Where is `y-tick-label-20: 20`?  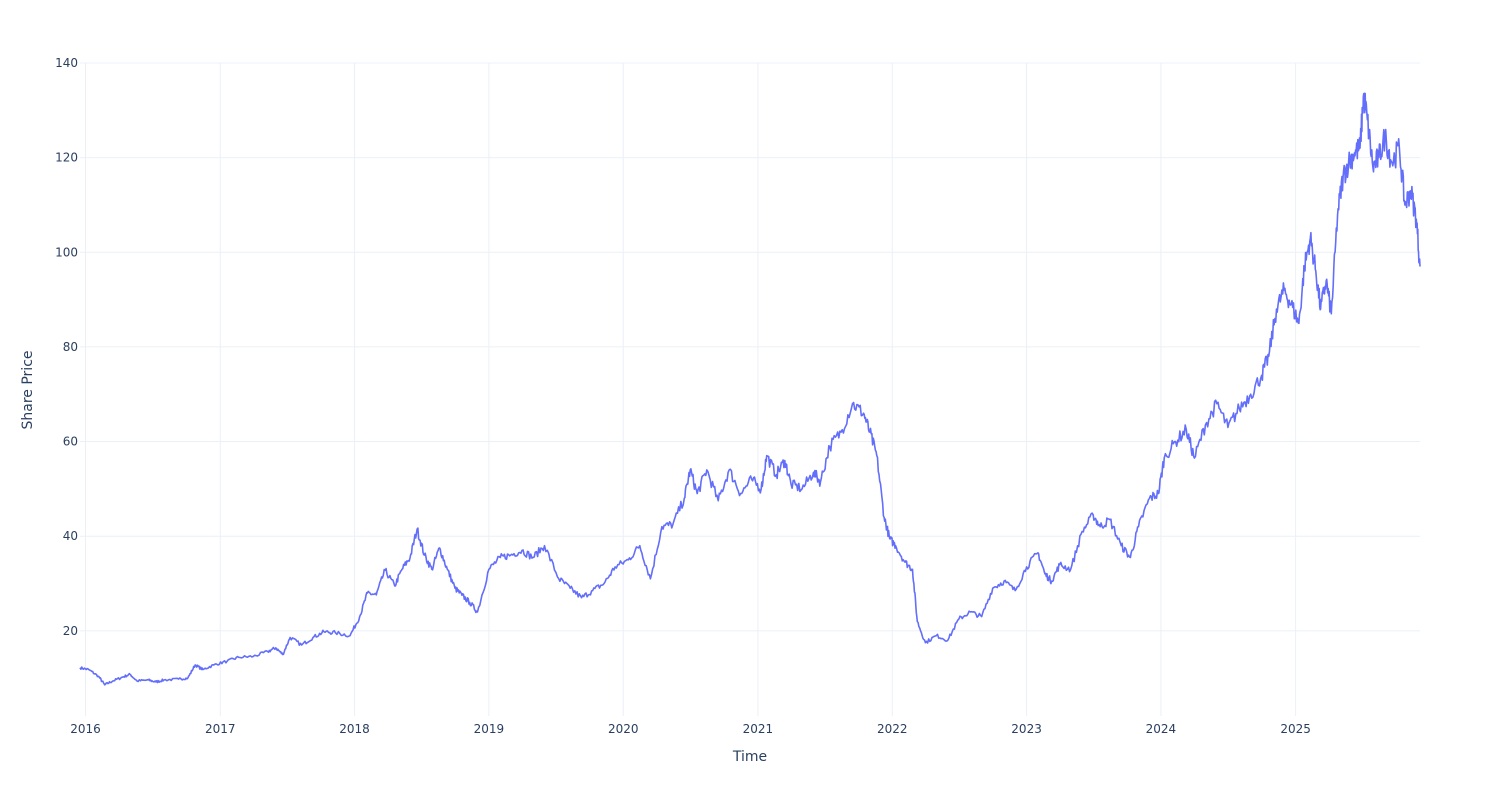
y-tick-label-20: 20 is located at coordinates (70, 631).